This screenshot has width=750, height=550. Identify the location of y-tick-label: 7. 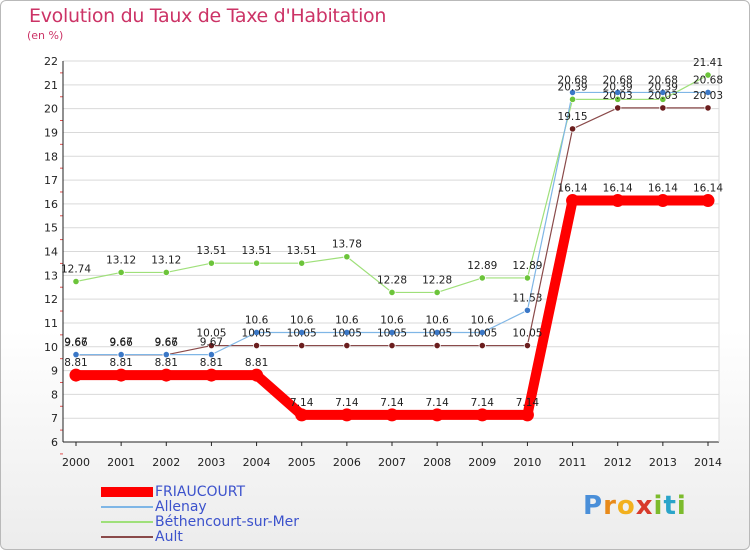
(54, 418).